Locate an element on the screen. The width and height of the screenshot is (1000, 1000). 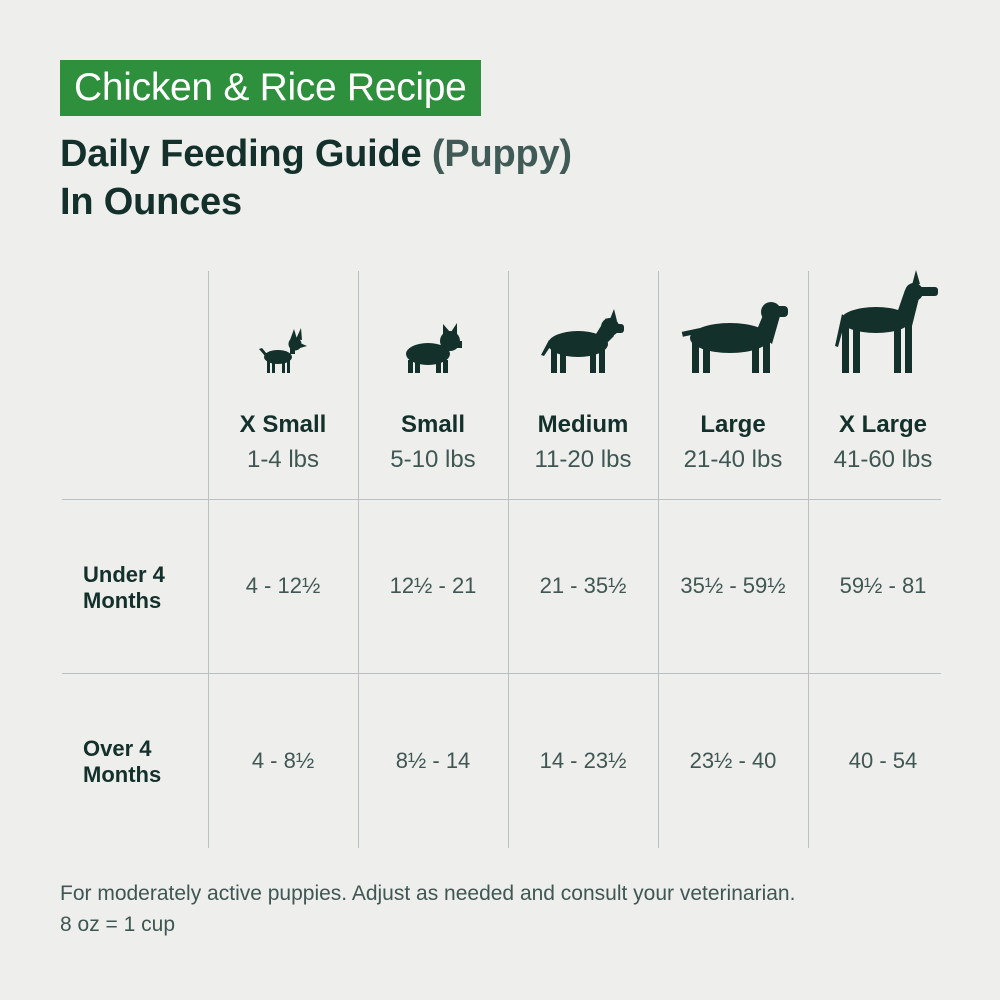
size-name: X Small is located at coordinates (283, 424).